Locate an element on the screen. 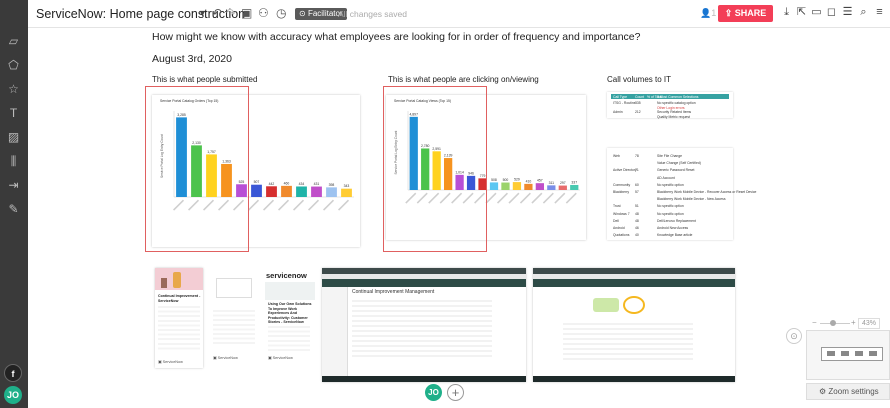 This screenshot has height=408, width=890. caption-calls: Call volumes to IT is located at coordinates (639, 79).